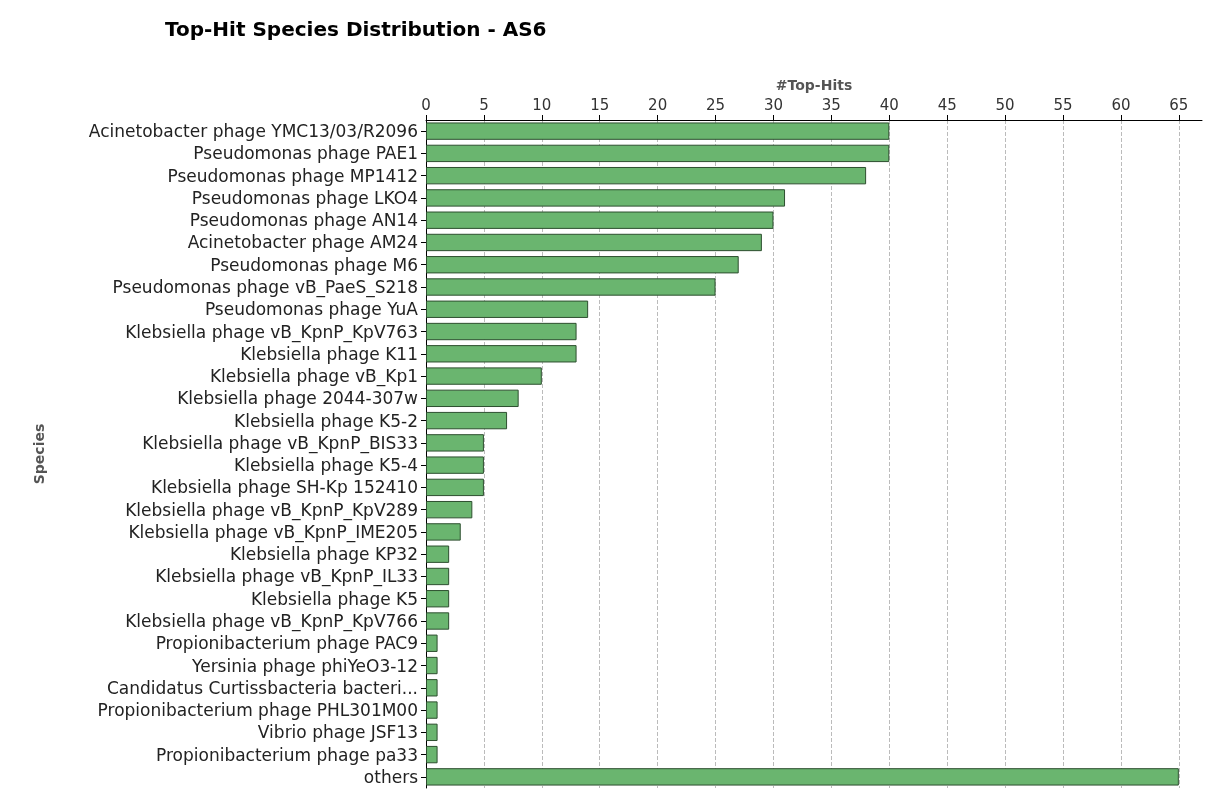 The height and width of the screenshot is (804, 1225). What do you see at coordinates (286, 577) in the screenshot?
I see `y-tick-label: Klebsiella phage vB_KpnP_IL33` at bounding box center [286, 577].